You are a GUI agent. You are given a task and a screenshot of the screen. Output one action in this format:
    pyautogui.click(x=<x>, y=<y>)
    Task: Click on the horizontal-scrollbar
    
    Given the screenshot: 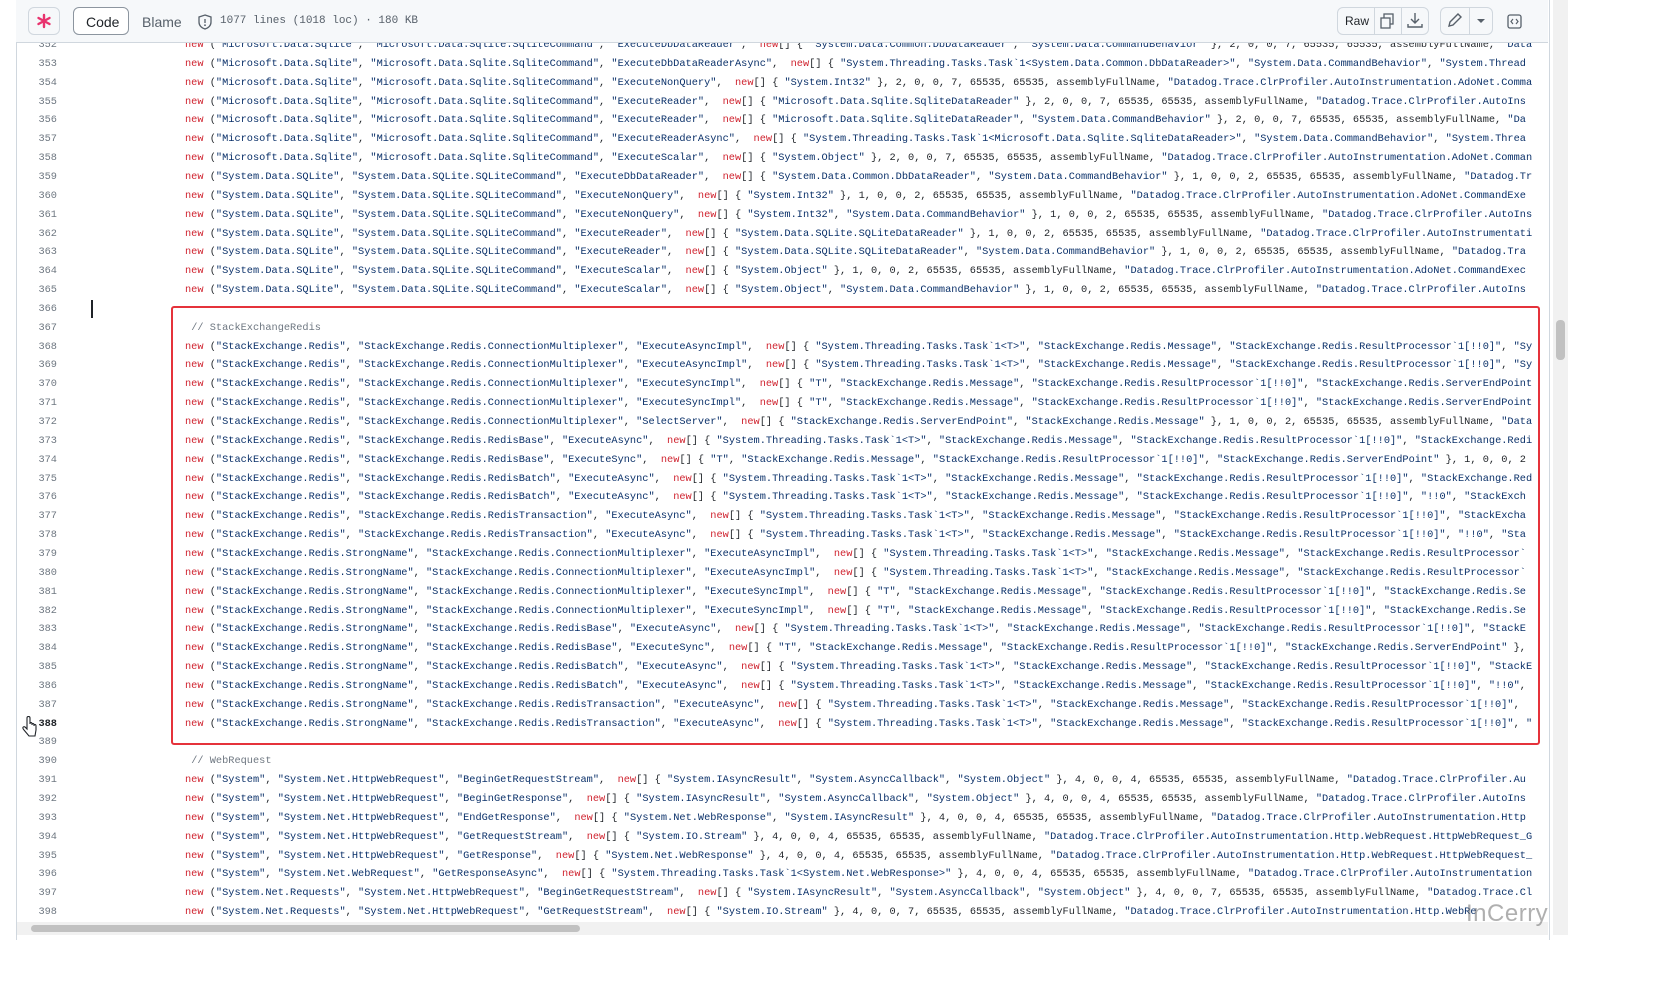 What is the action you would take?
    pyautogui.click(x=782, y=928)
    